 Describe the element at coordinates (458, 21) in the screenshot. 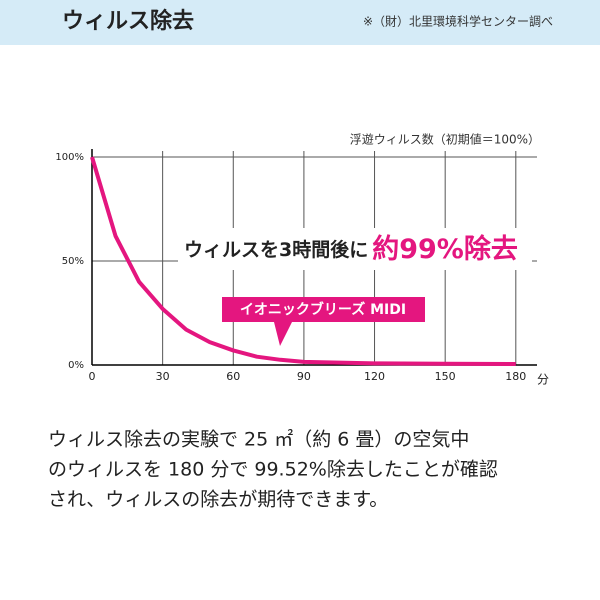

I see `header-note: ※（財）北里環境科学センター調べ` at that location.